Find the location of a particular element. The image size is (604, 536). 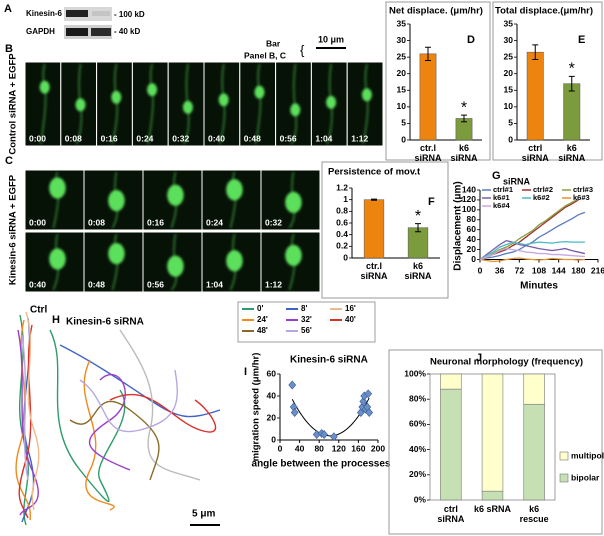

legend-box is located at coordinates (306, 322).